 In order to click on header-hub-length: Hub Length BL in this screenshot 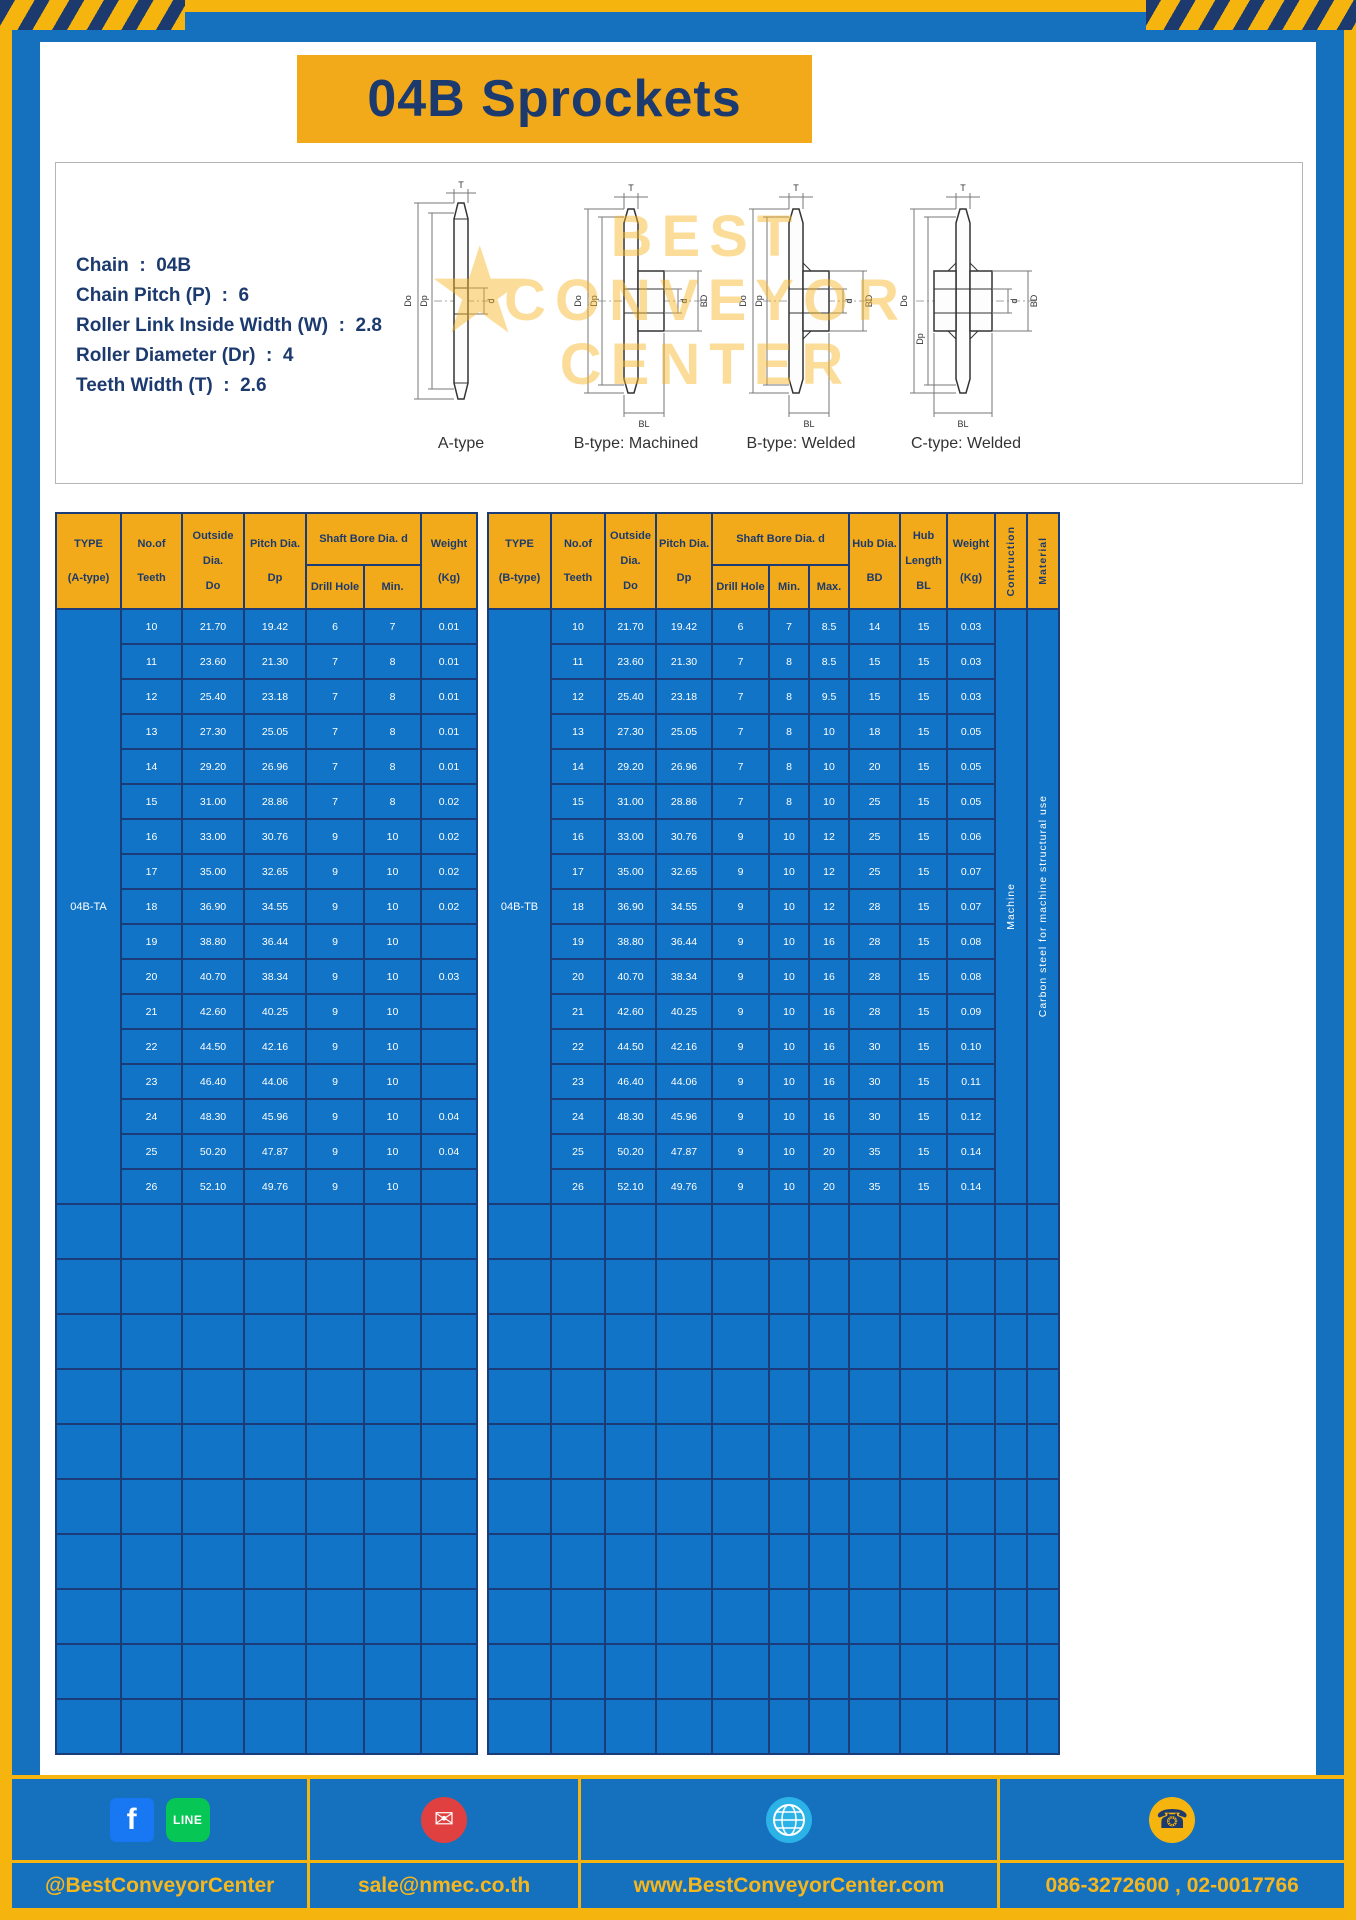, I will do `click(924, 561)`.